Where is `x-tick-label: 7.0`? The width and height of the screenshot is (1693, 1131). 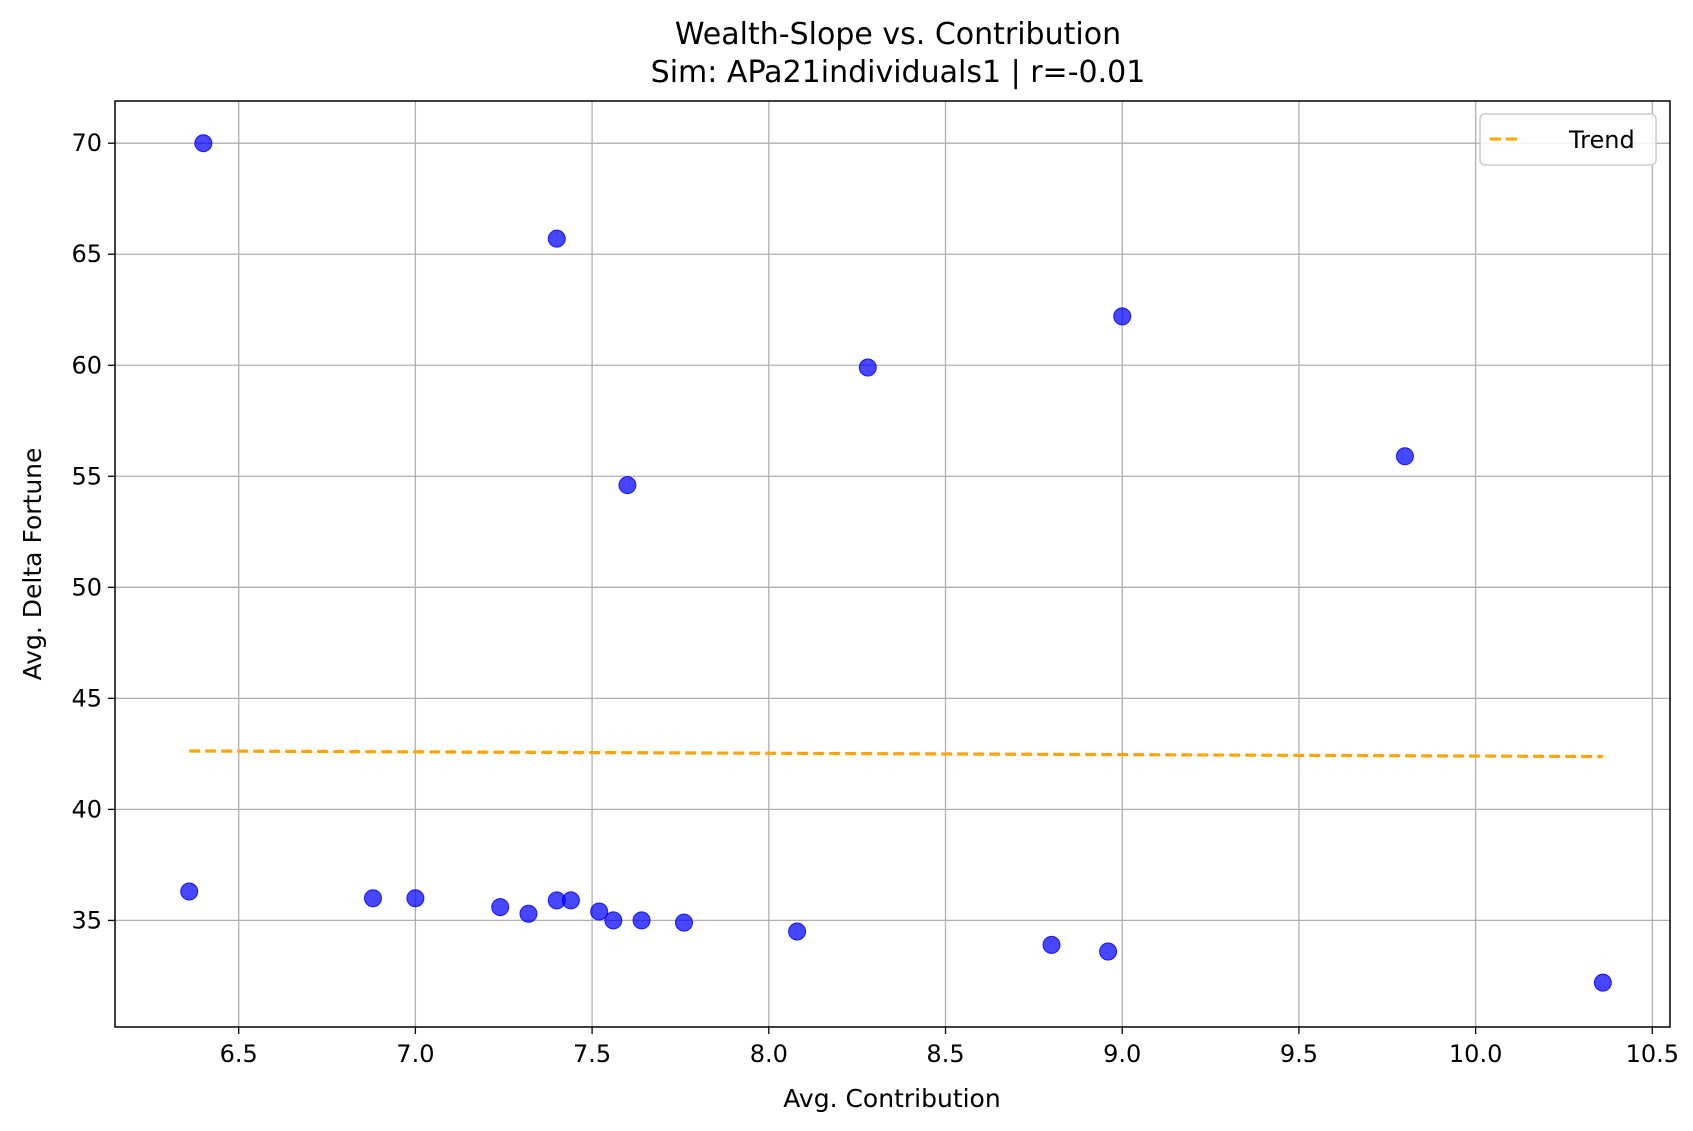
x-tick-label: 7.0 is located at coordinates (415, 1054).